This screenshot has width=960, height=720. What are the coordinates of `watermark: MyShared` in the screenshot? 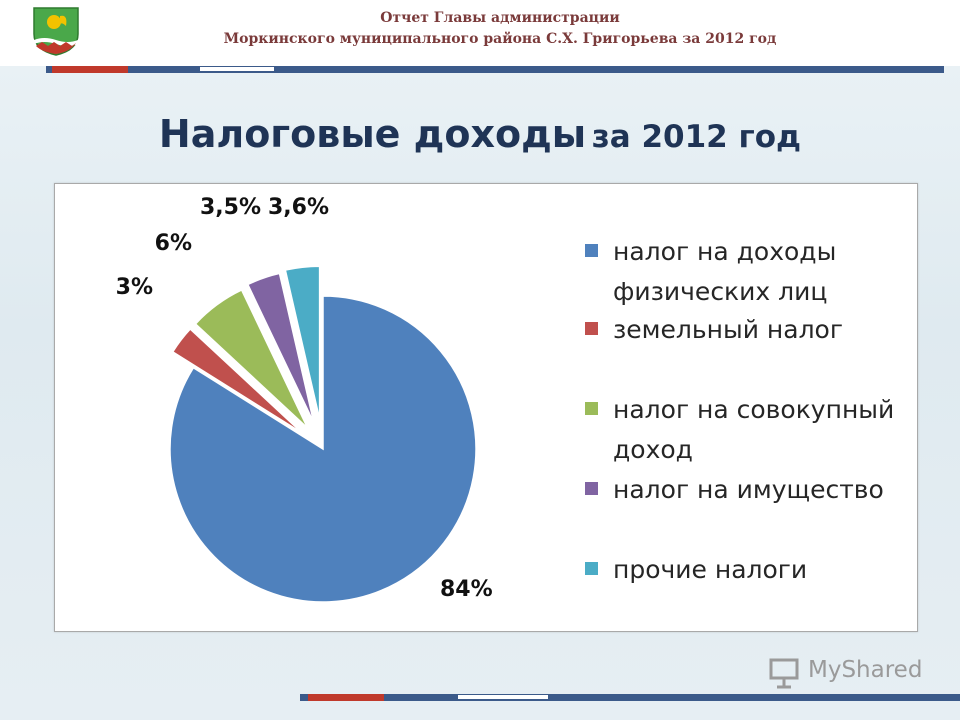 It's located at (853, 674).